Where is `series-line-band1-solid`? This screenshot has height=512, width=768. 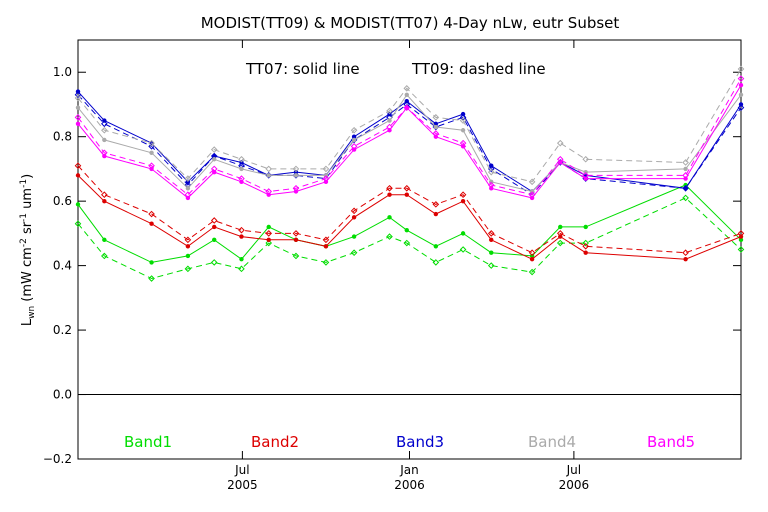 series-line-band1-solid is located at coordinates (409, 223).